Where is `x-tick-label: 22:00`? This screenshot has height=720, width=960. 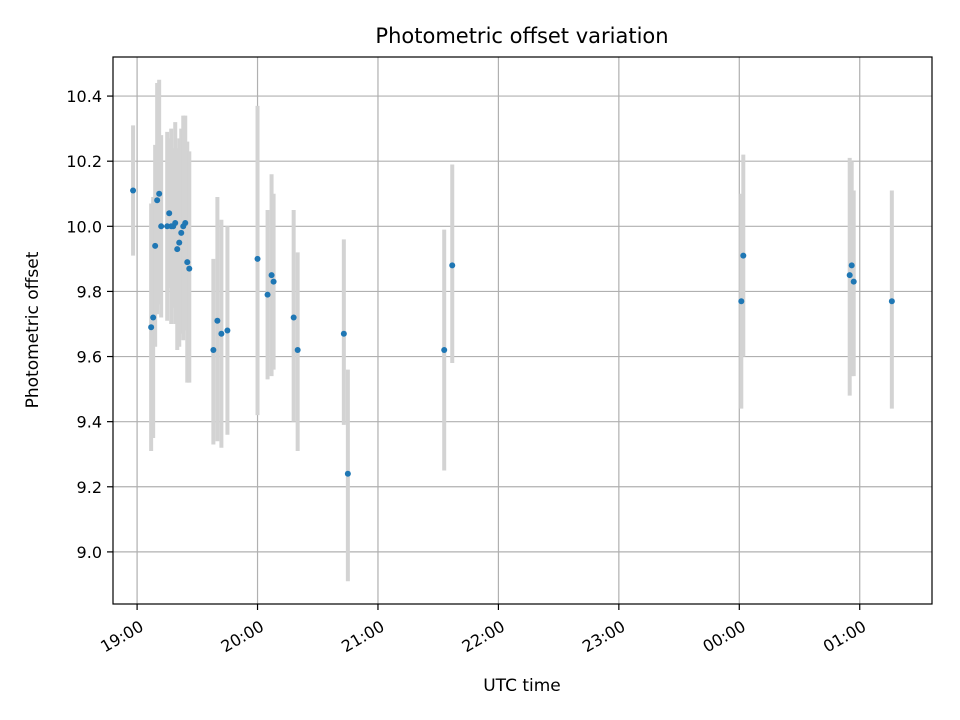 x-tick-label: 22:00 is located at coordinates (483, 637).